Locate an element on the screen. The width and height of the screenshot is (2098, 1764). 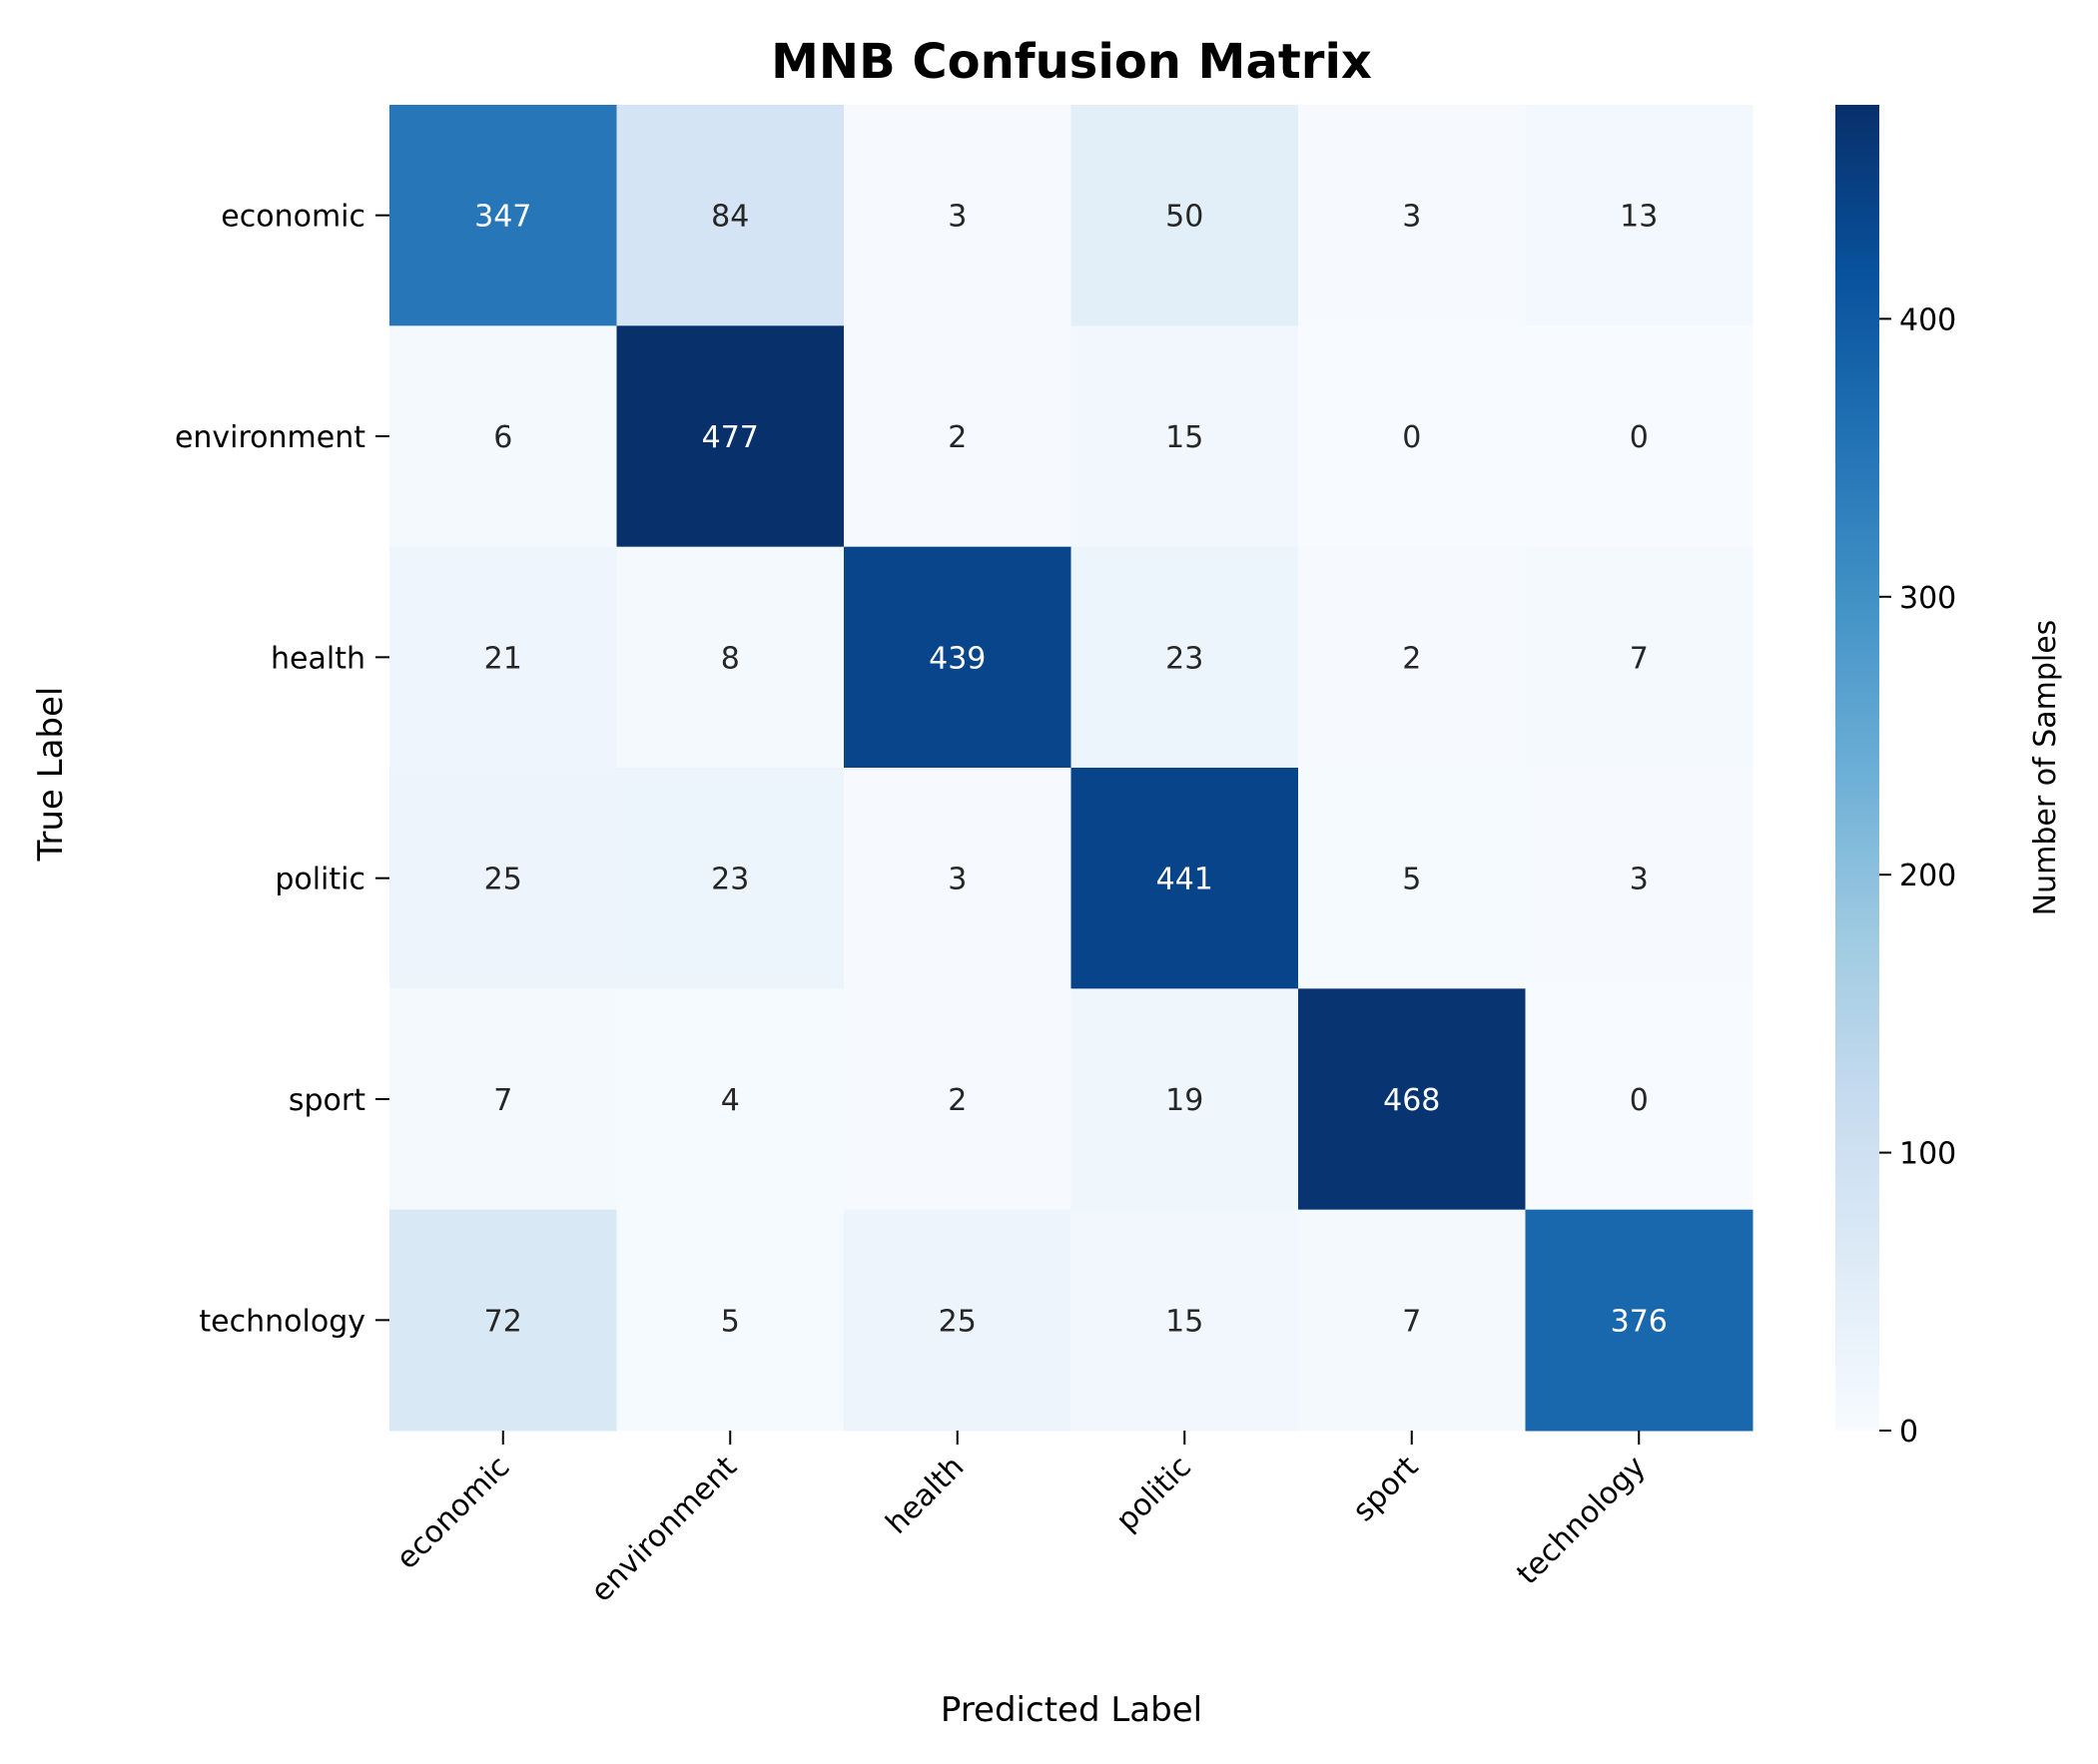
cell-value-label: 6 is located at coordinates (502, 437).